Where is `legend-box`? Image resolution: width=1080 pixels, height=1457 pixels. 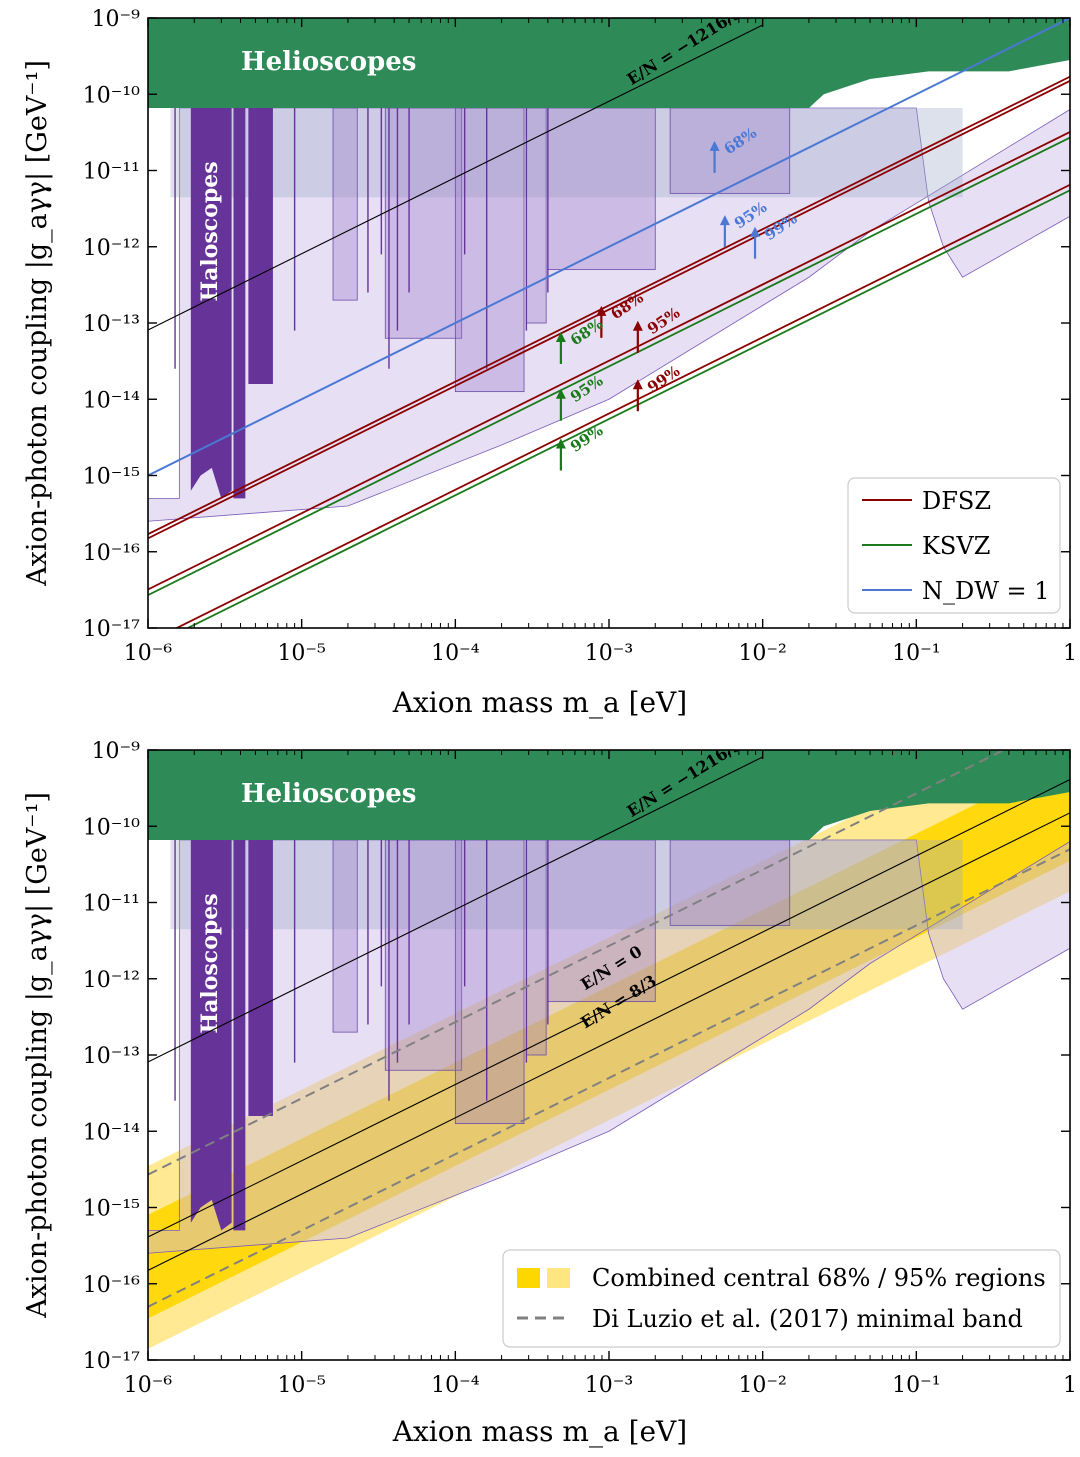 legend-box is located at coordinates (781, 1298).